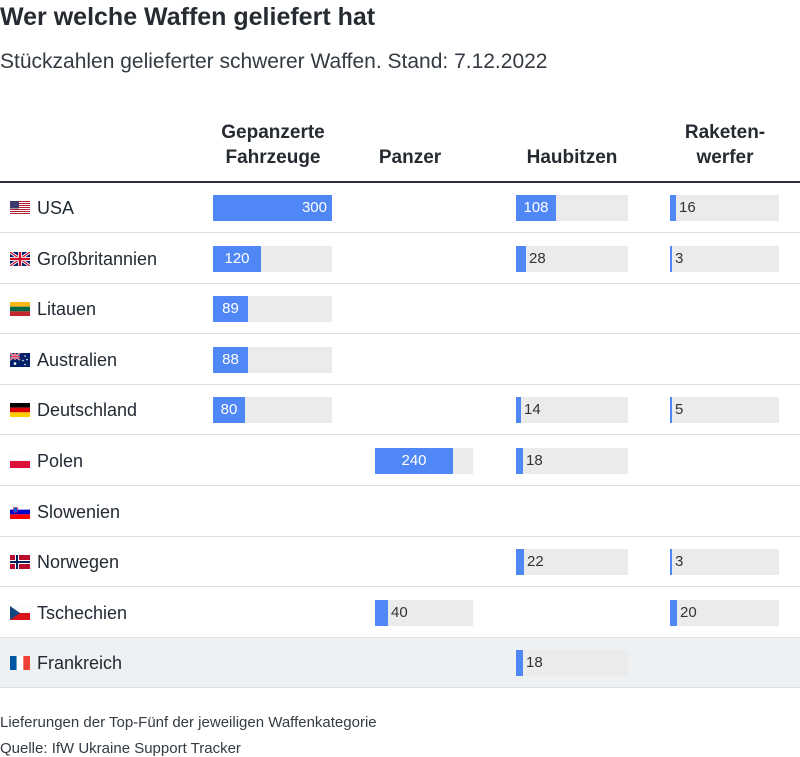 The height and width of the screenshot is (757, 800). Describe the element at coordinates (687, 207) in the screenshot. I see `data-label: 16` at that location.